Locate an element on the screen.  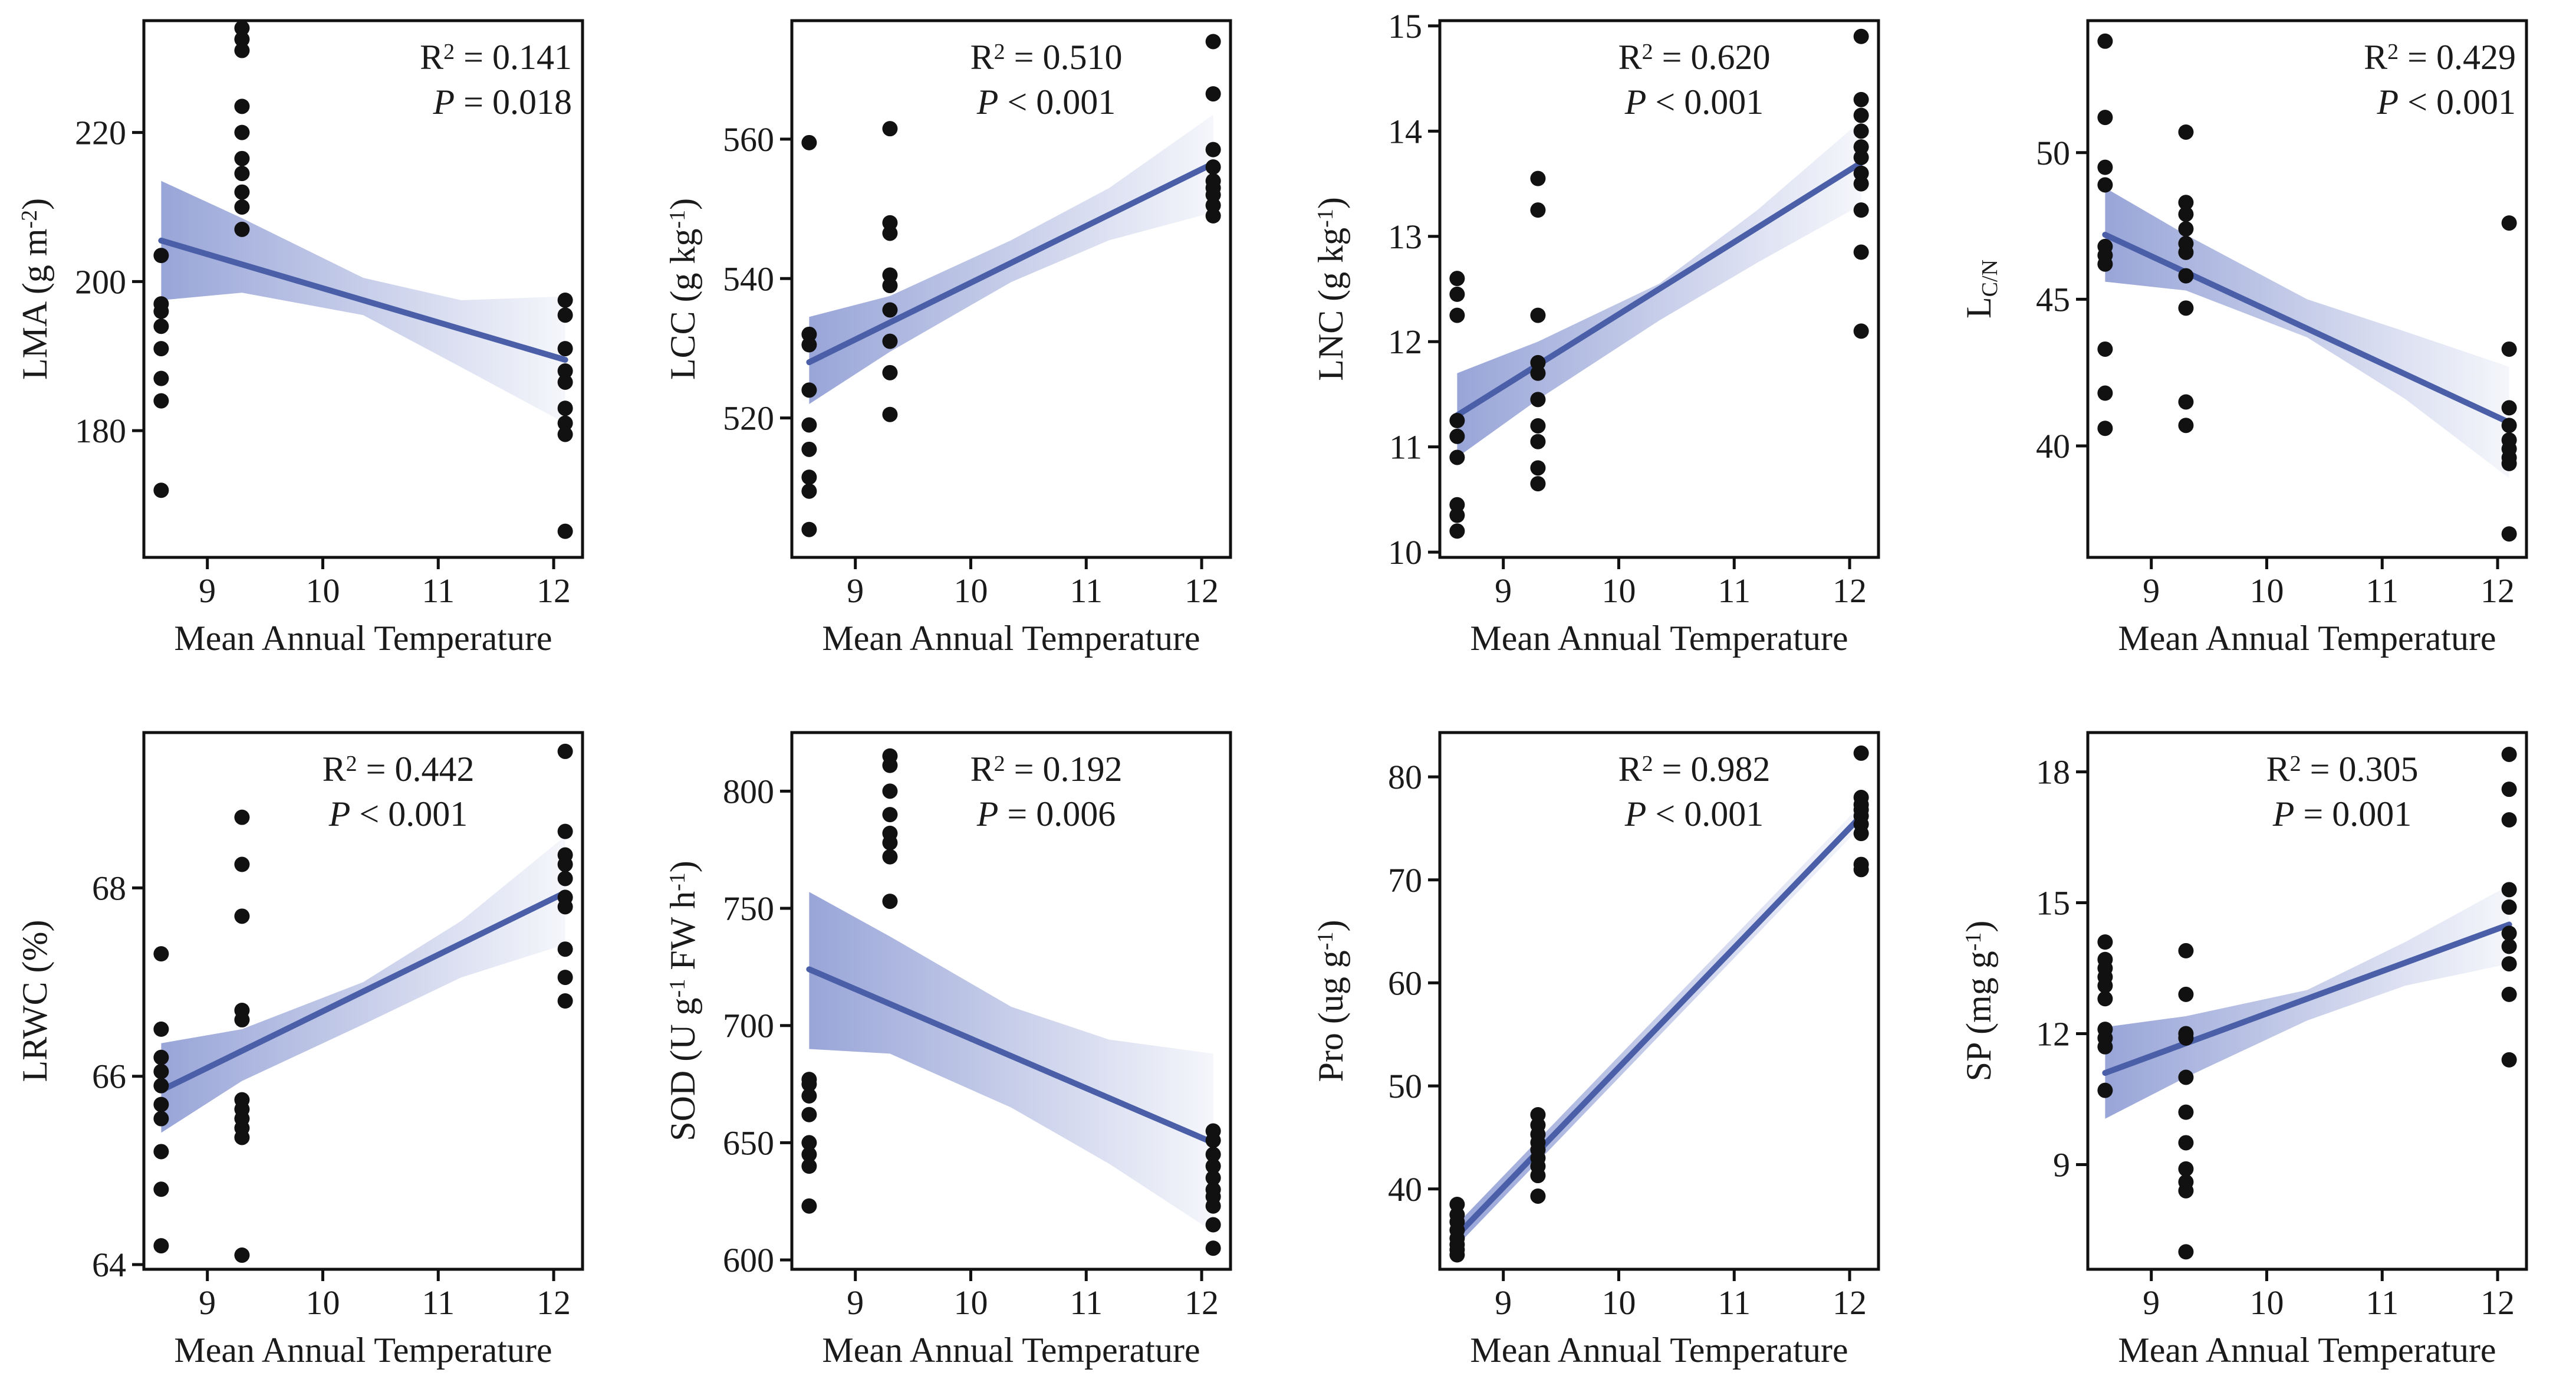
y-tick-label: 10 is located at coordinates (1405, 552).